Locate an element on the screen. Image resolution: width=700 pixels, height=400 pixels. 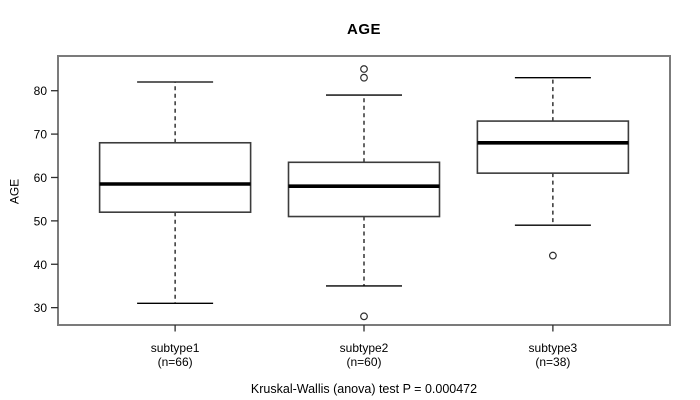
x-category-label: subtype1 is located at coordinates (175, 348).